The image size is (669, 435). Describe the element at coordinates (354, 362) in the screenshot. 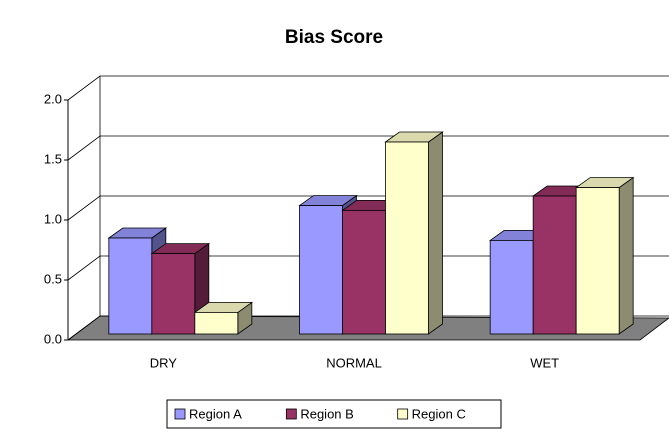

I see `x-tick-label: NORMAL` at that location.